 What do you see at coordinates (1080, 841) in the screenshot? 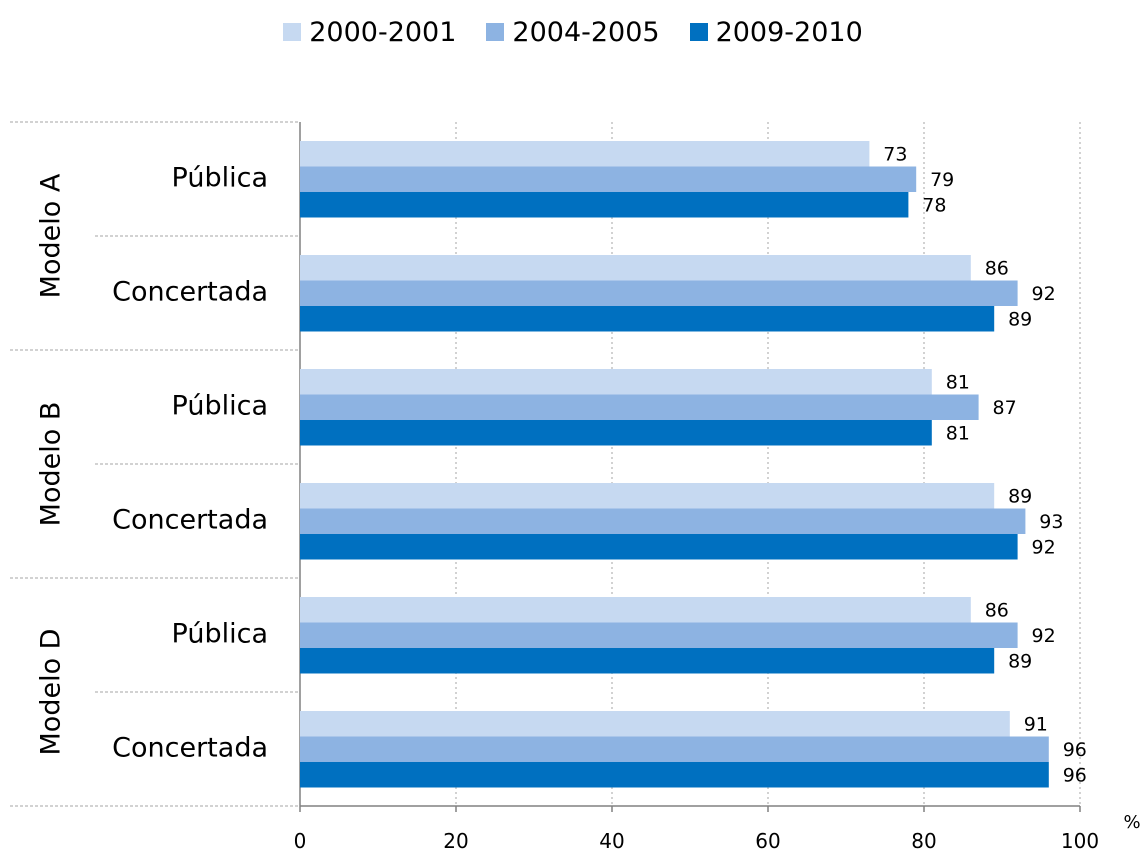
I see `x-tick-label: 100` at bounding box center [1080, 841].